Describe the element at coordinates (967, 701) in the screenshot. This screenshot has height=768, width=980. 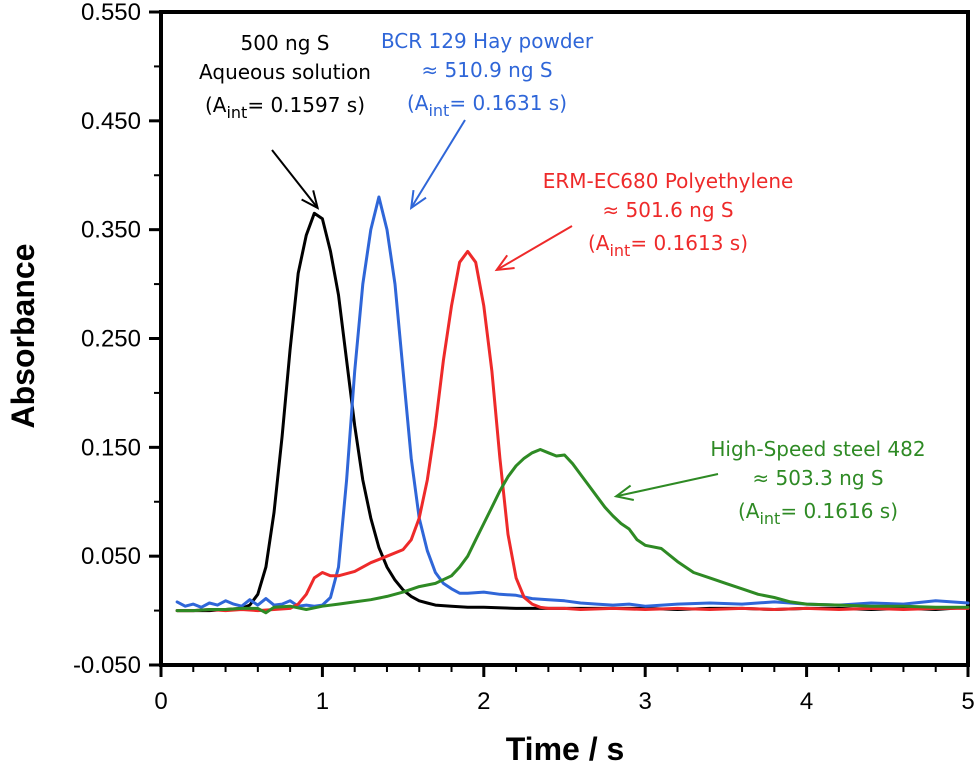
I see `x-tick-label: 5` at that location.